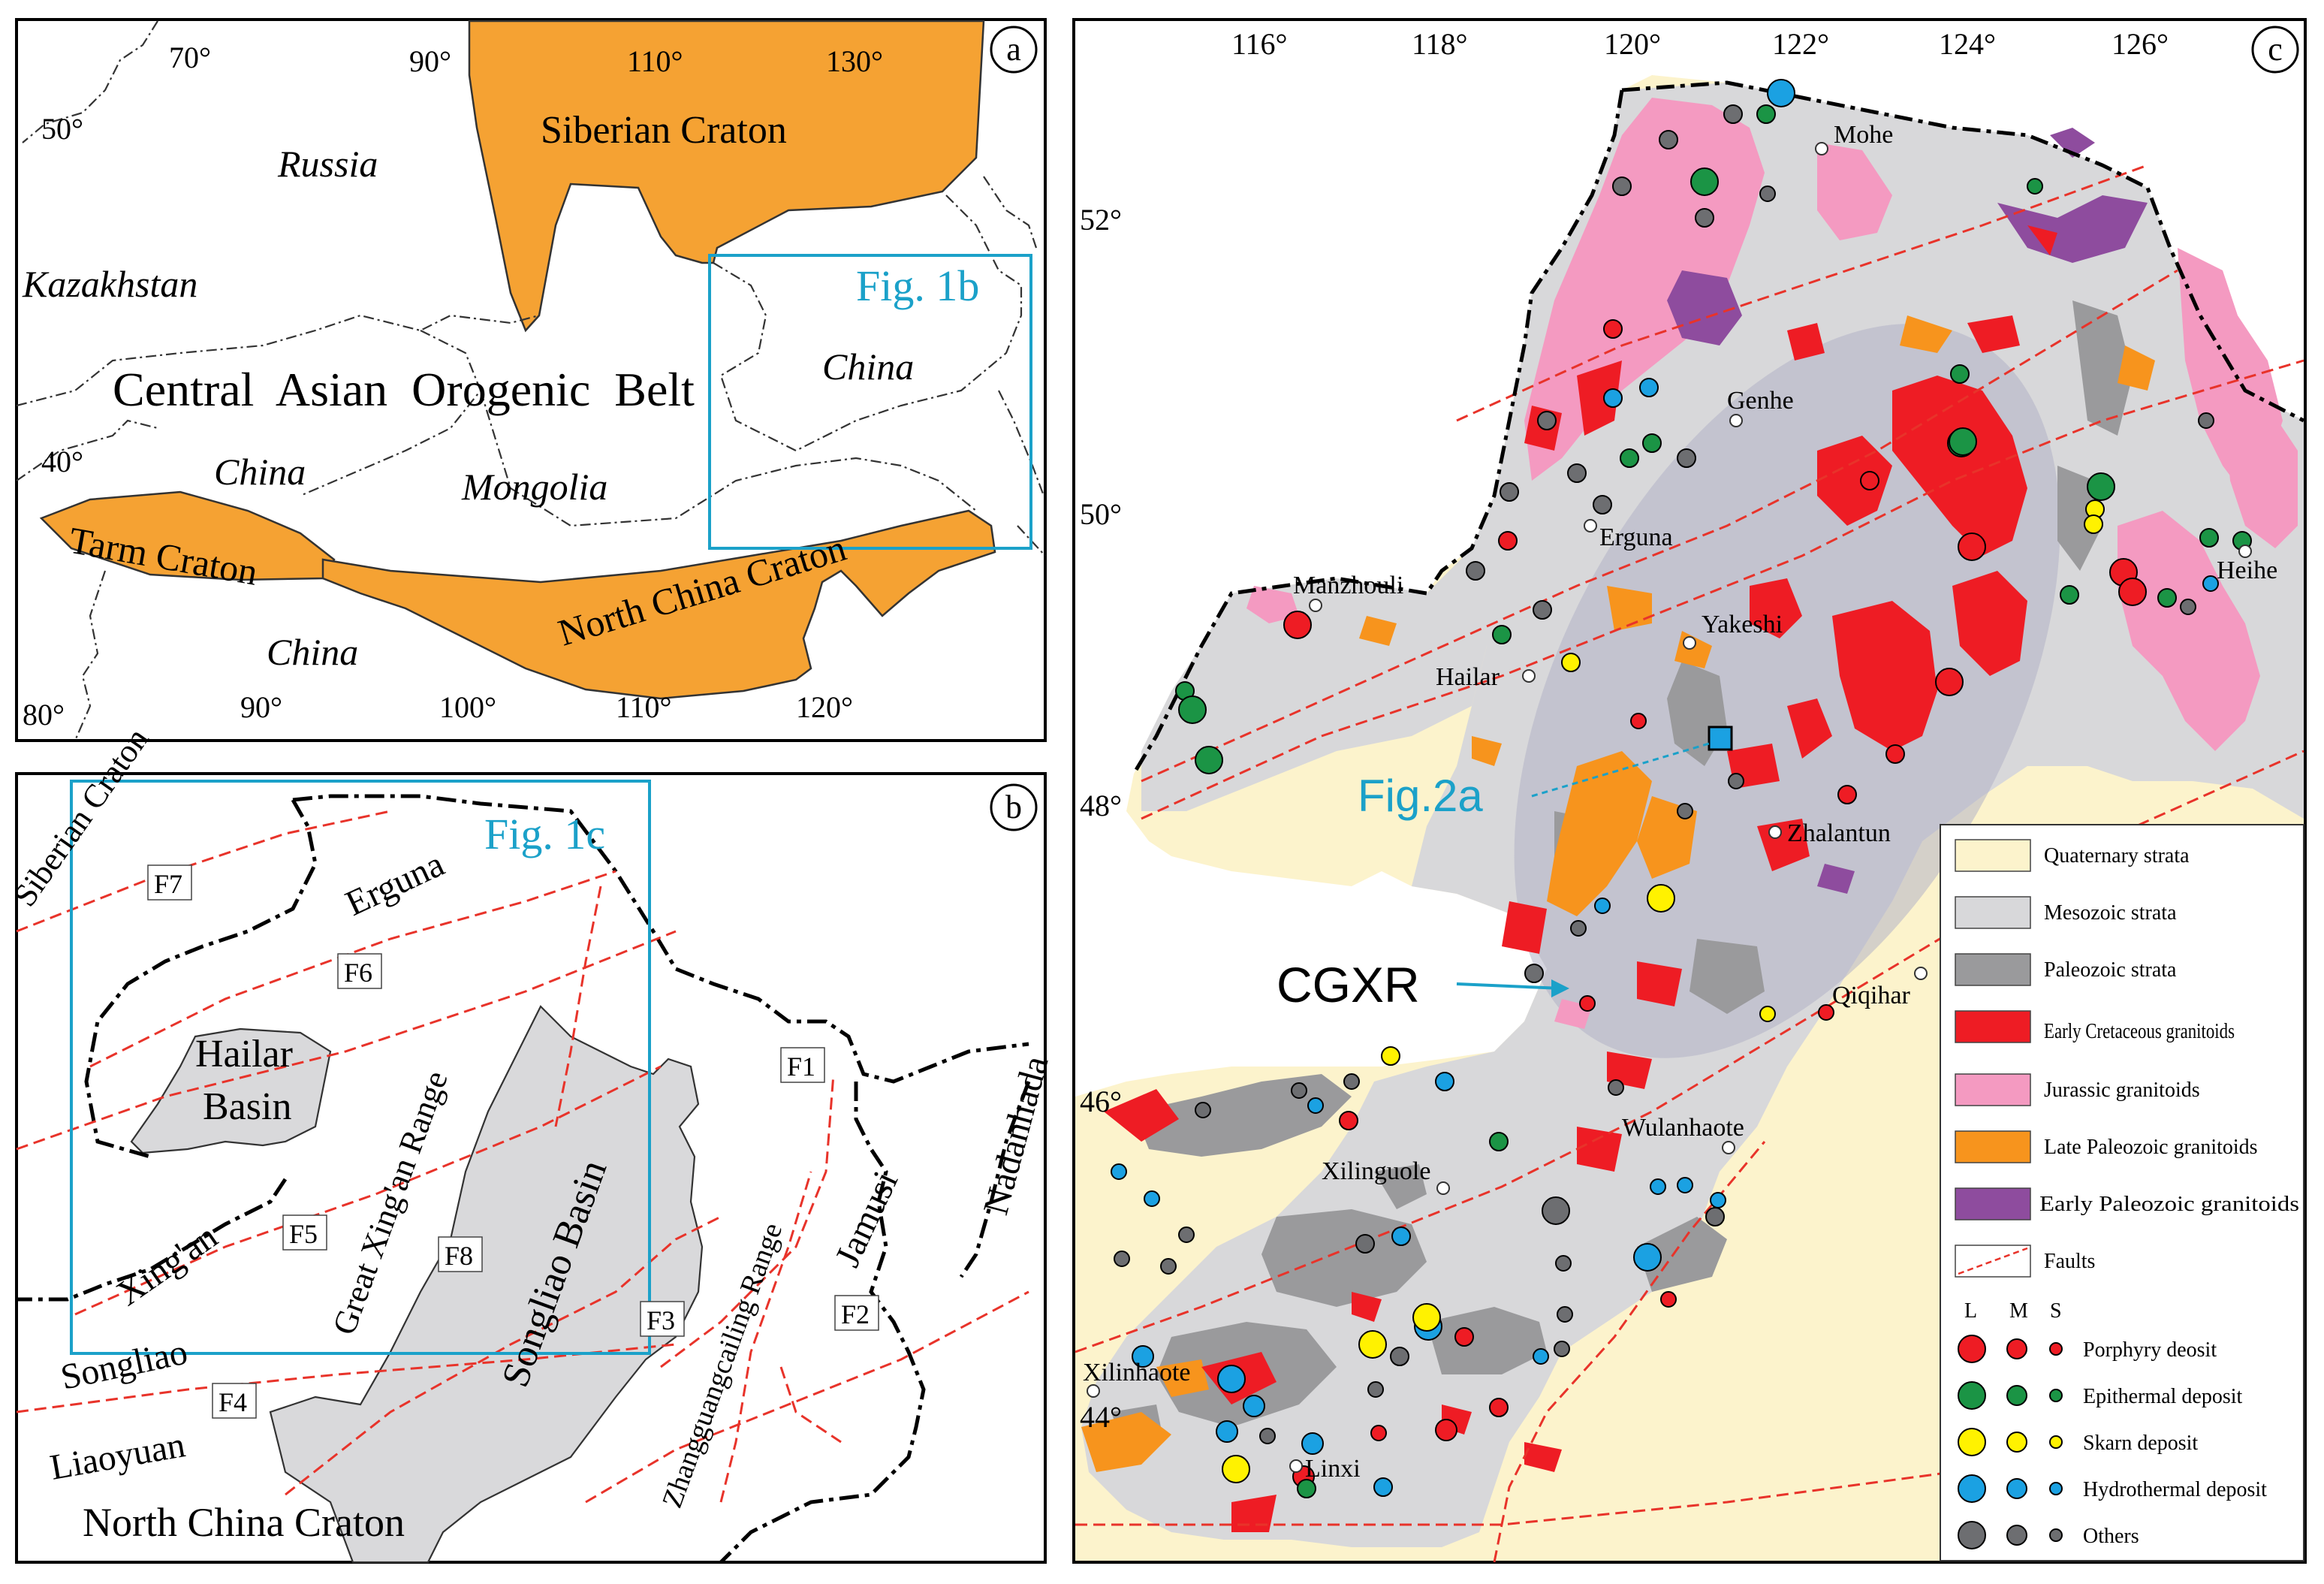  I want to click on legend-quaternary: Quaternary strata, so click(2117, 855).